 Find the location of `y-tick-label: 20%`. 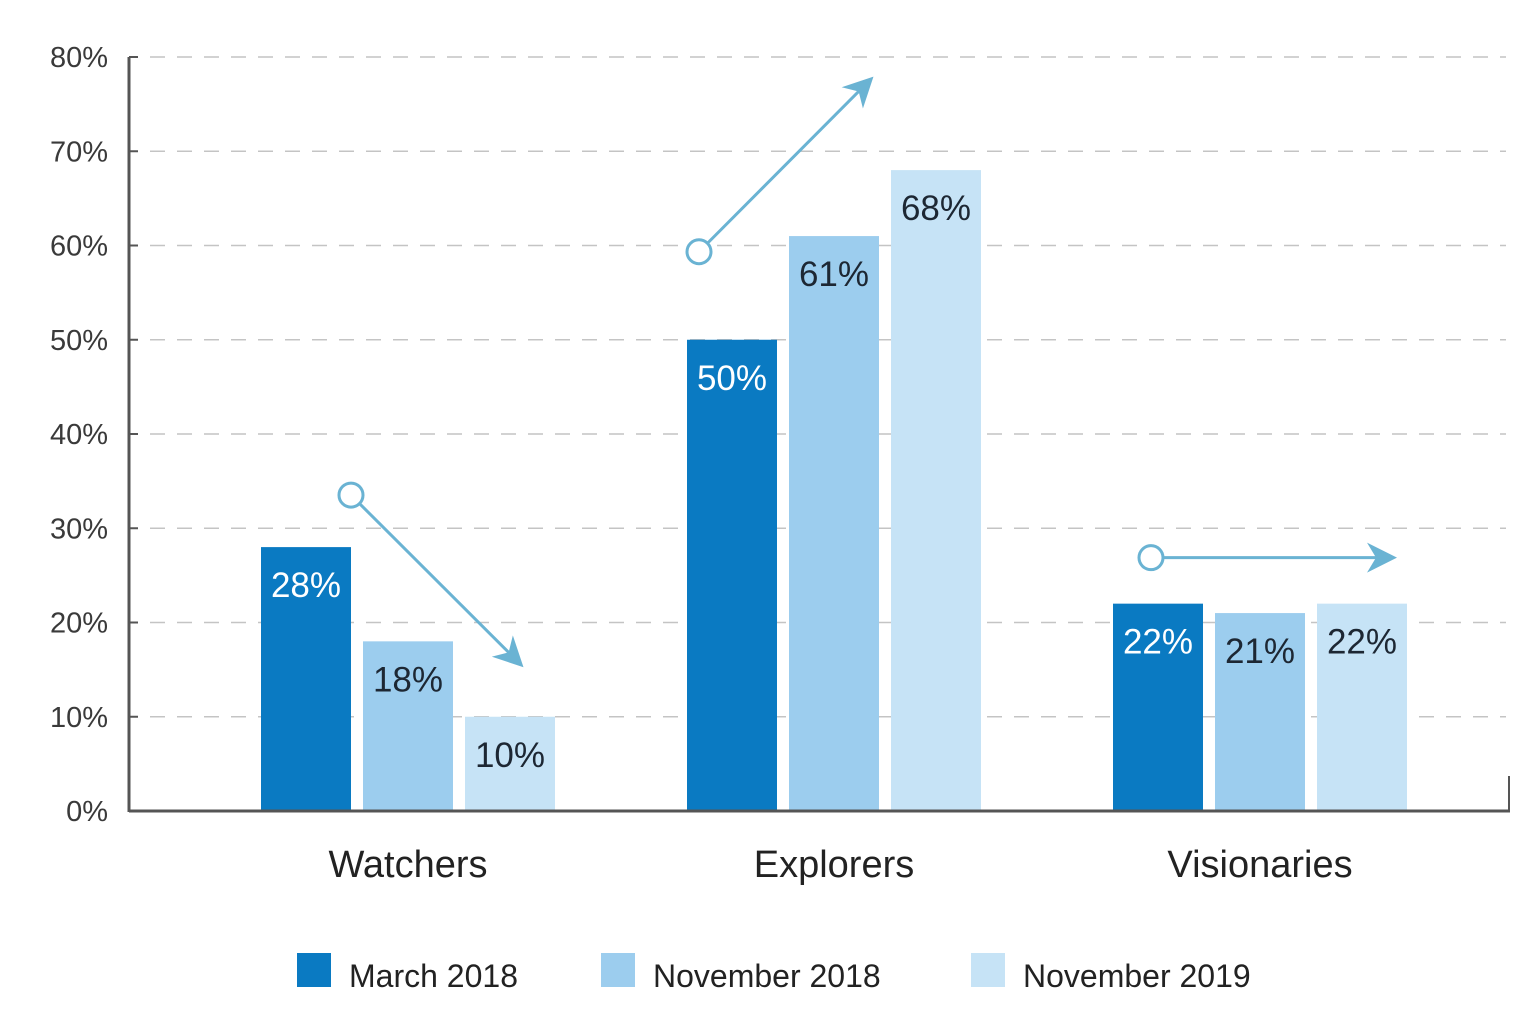

y-tick-label: 20% is located at coordinates (79, 624).